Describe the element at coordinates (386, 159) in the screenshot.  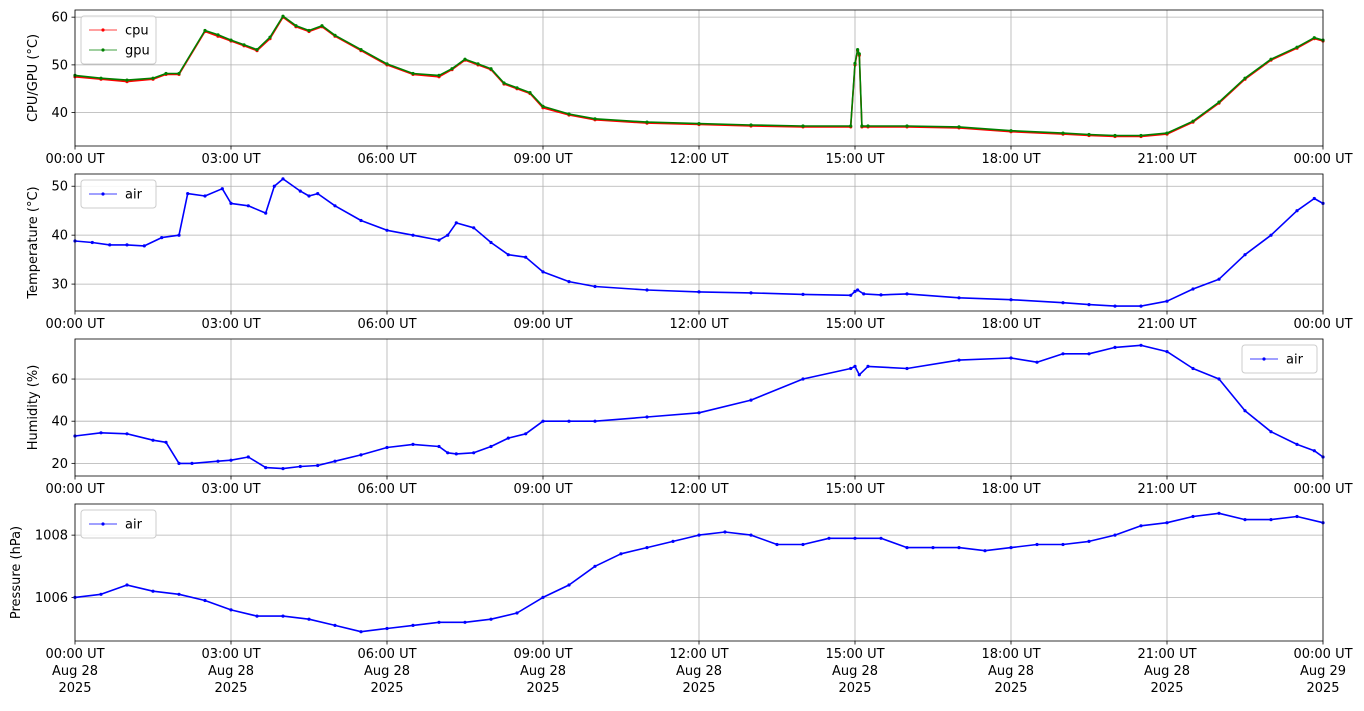
I see `x-tick-label: 06:00 UT` at that location.